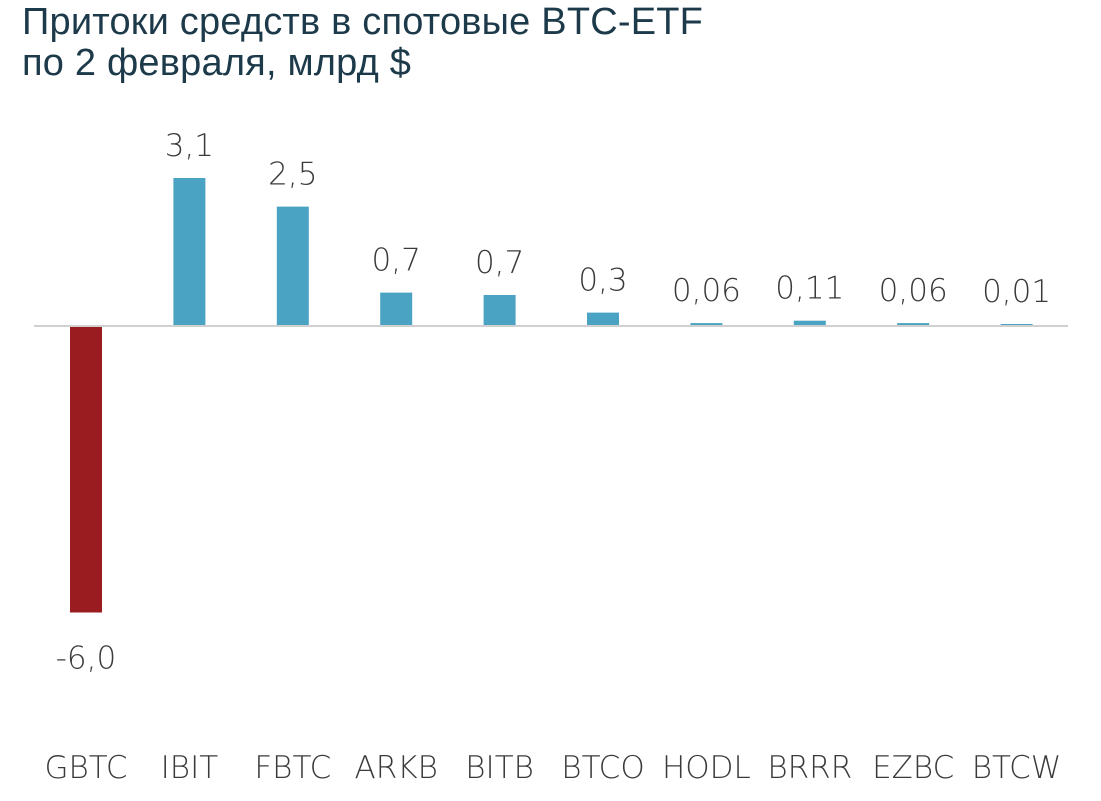 This screenshot has height=801, width=1101. I want to click on value-label-fbtc: 2,5, so click(292, 175).